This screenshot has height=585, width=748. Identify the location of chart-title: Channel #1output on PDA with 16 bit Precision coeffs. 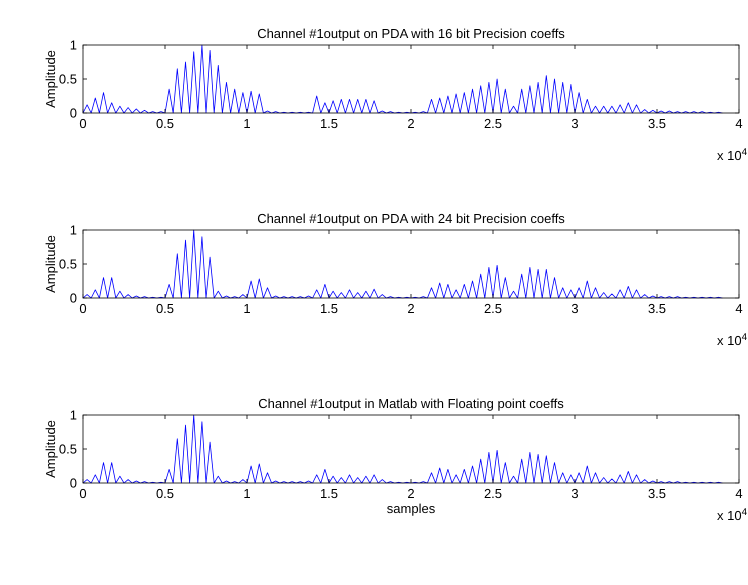
(411, 33).